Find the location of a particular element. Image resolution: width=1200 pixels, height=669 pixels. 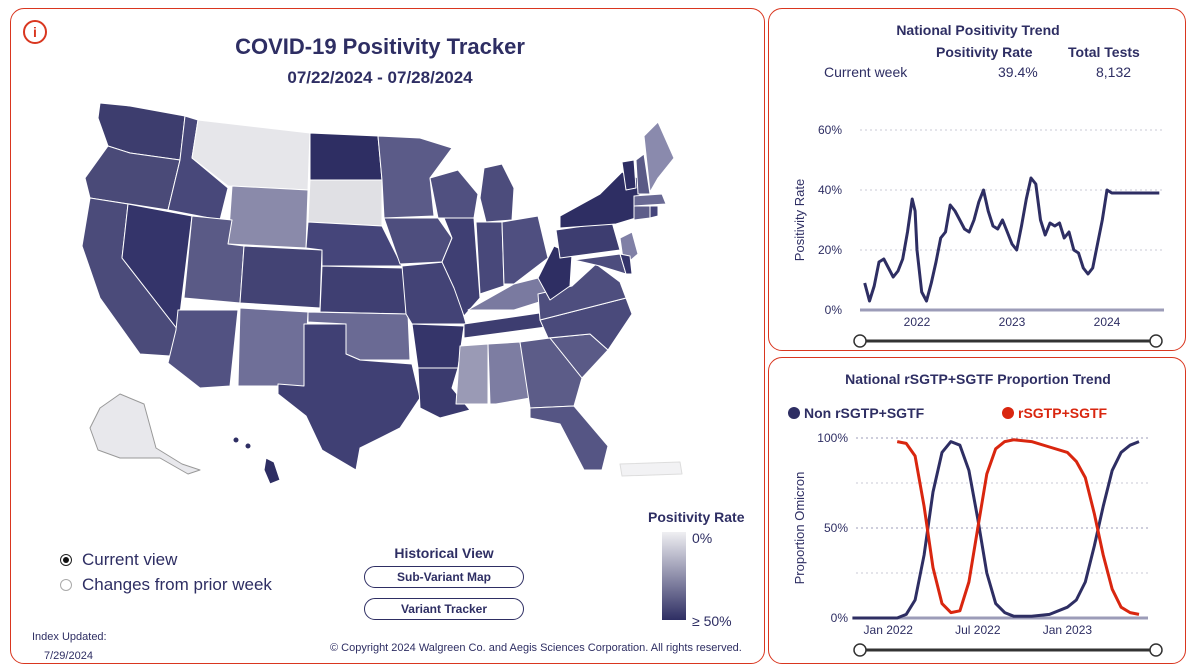

sgtf-non-series-line is located at coordinates (996, 530).